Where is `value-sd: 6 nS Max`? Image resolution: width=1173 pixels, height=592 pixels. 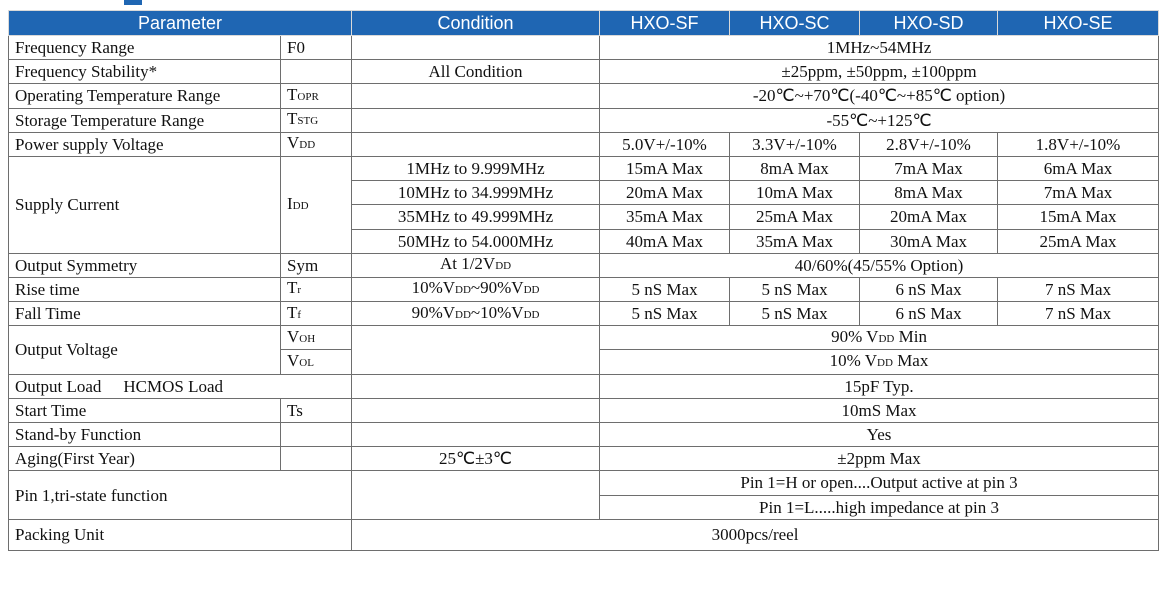
value-sd: 6 nS Max is located at coordinates (929, 314).